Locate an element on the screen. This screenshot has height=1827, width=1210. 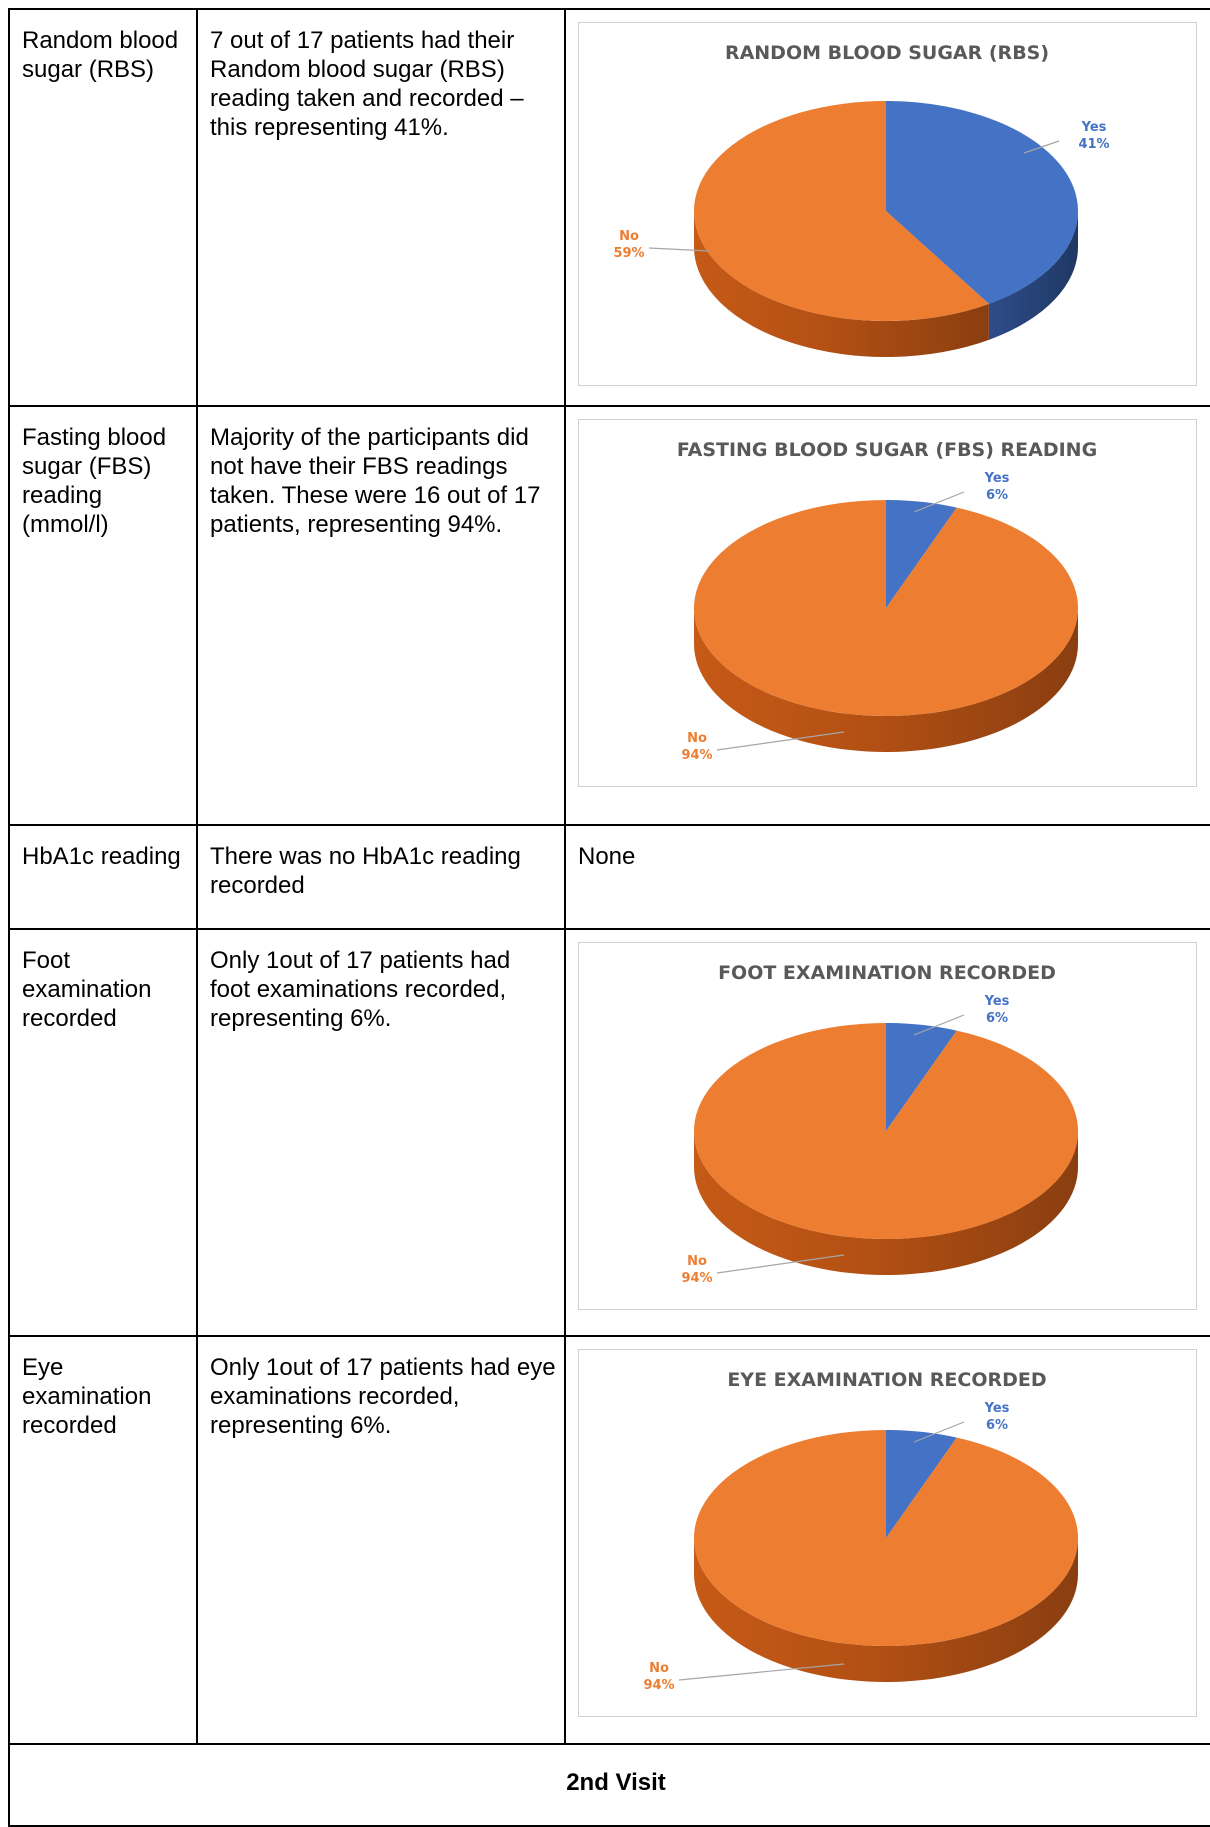
result-cell: None is located at coordinates (887, 877).